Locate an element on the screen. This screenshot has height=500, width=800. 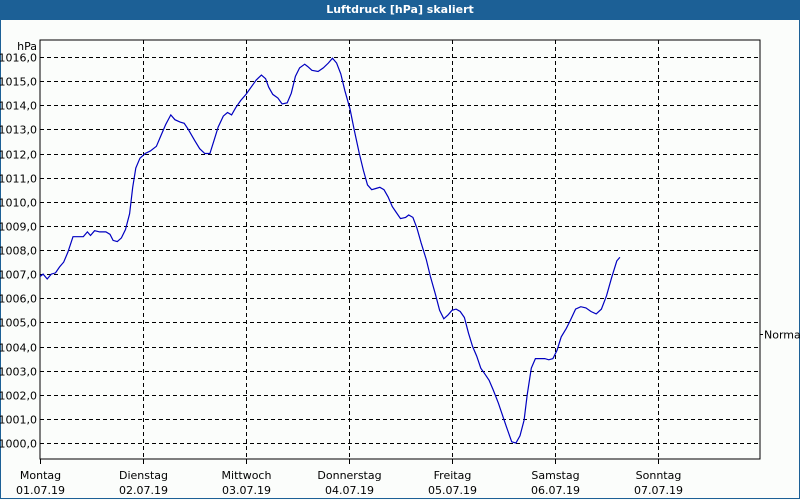
x-tick-date: 02.07.19 is located at coordinates (143, 490).